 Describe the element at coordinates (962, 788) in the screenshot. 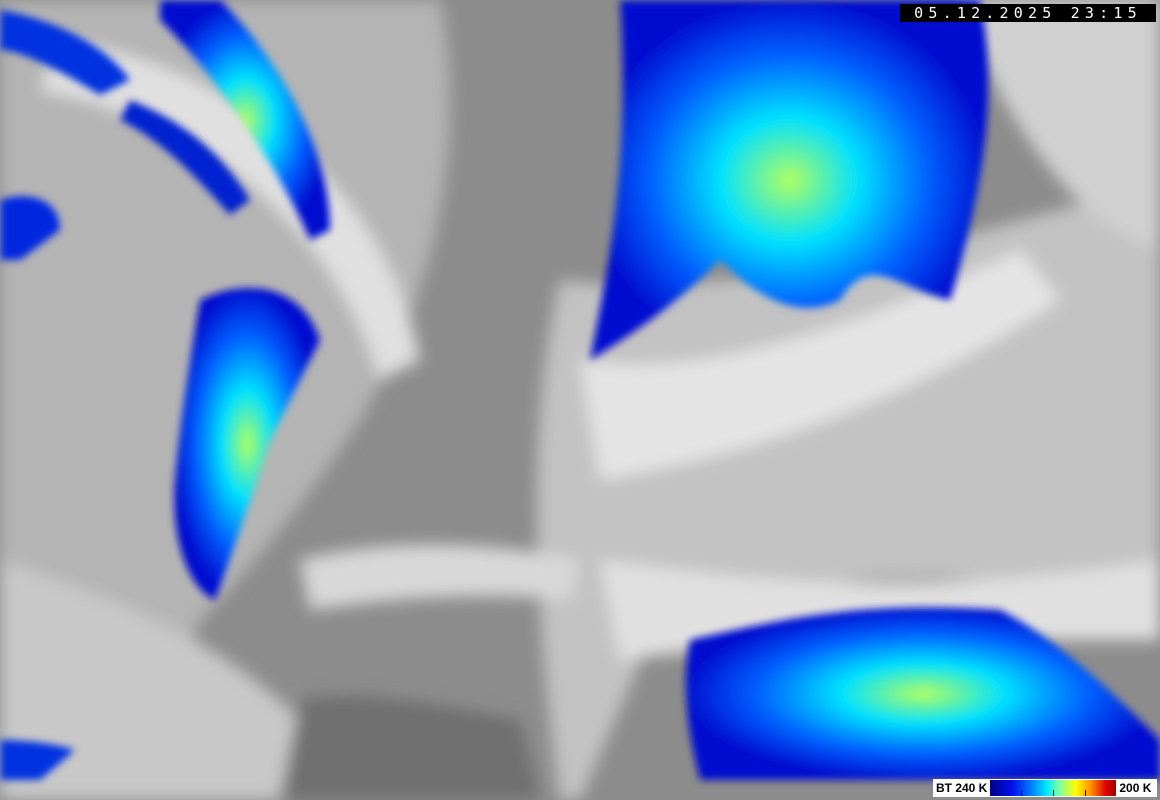

I see `legend-min-label: BT 240 K` at that location.